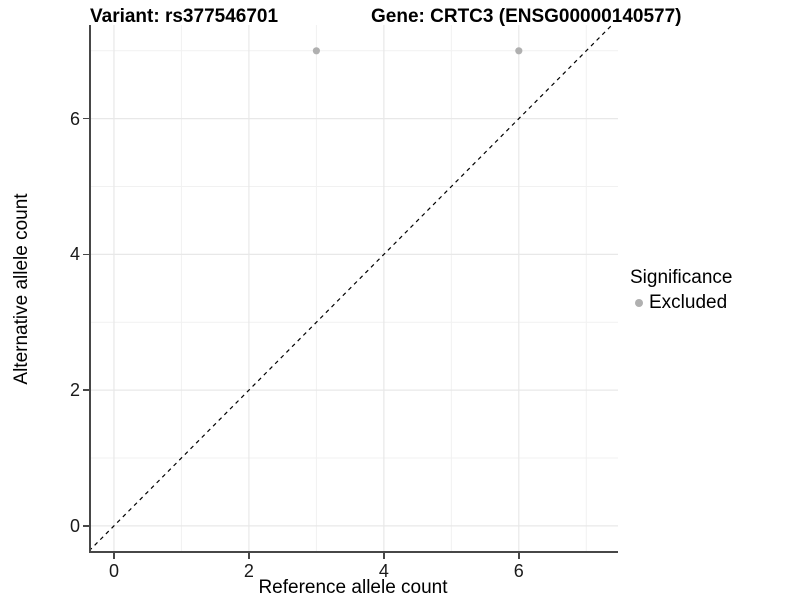 The image size is (800, 600). I want to click on legend-item-excluded: Excluded, so click(681, 303).